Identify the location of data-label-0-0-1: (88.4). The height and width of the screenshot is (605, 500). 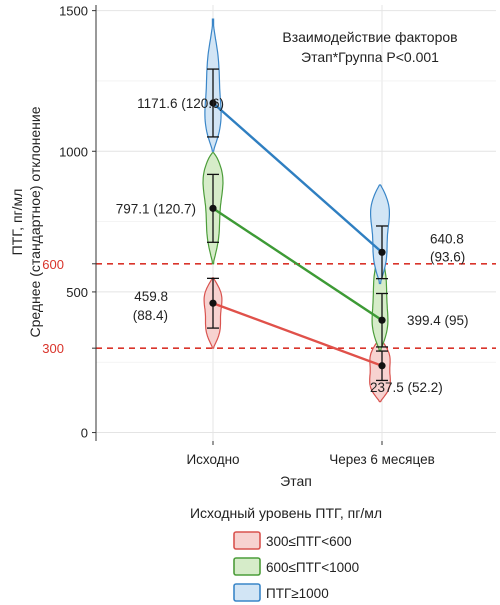
(150, 315).